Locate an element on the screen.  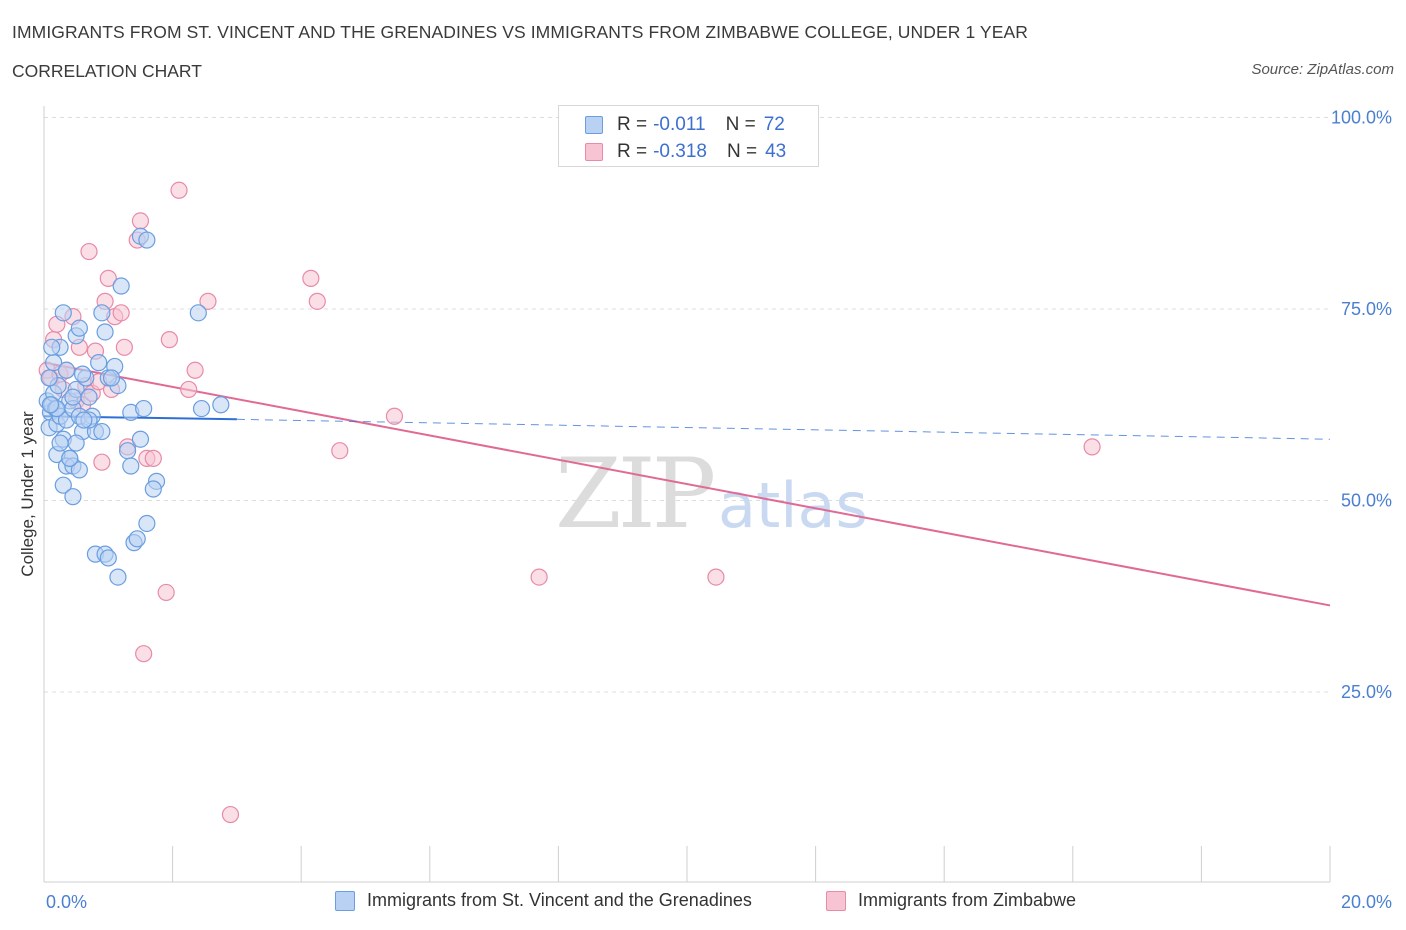
y-axis-label: College, Under 1 year is located at coordinates (27, 494).